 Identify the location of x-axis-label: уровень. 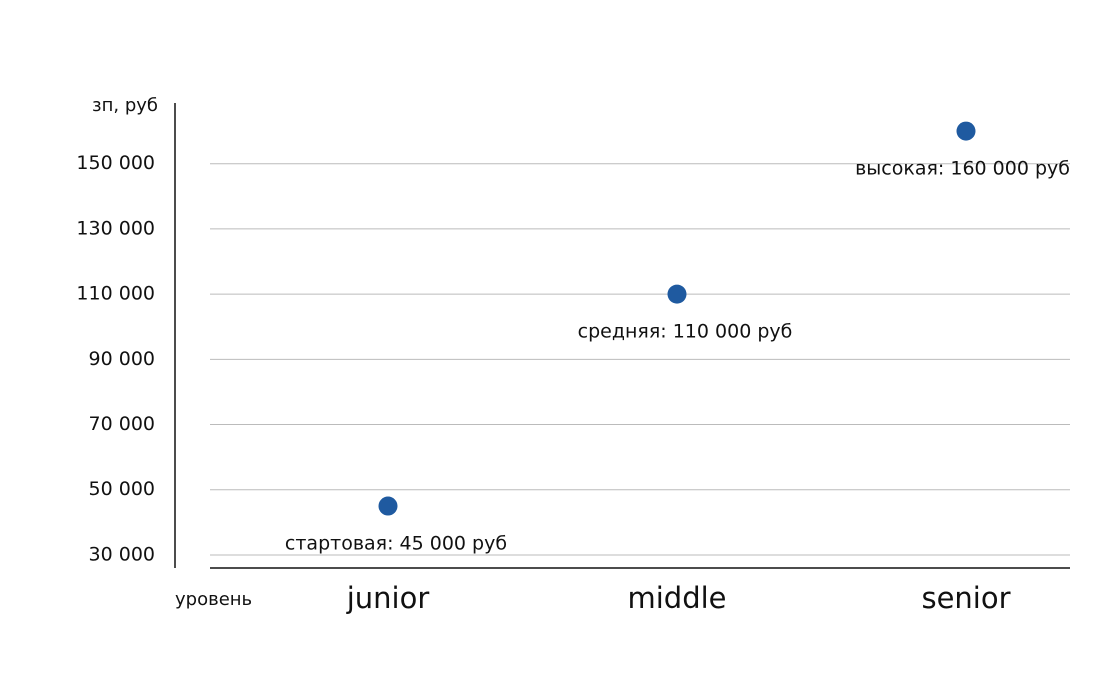
(213, 599).